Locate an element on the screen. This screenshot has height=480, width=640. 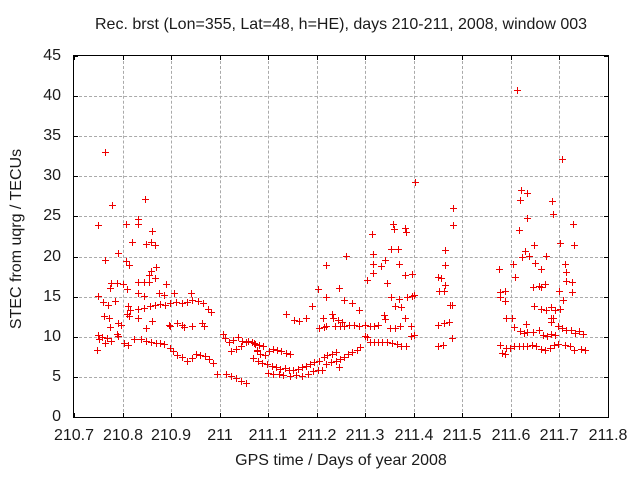
x-tick-label: 210.8 is located at coordinates (123, 435).